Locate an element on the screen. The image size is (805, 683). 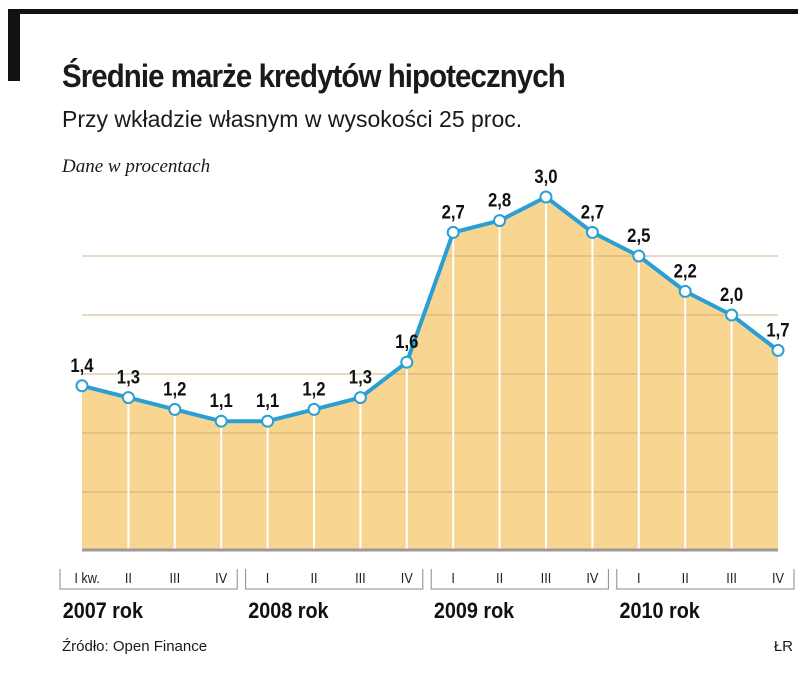
x-tick-label: I kw. is located at coordinates (86, 577).